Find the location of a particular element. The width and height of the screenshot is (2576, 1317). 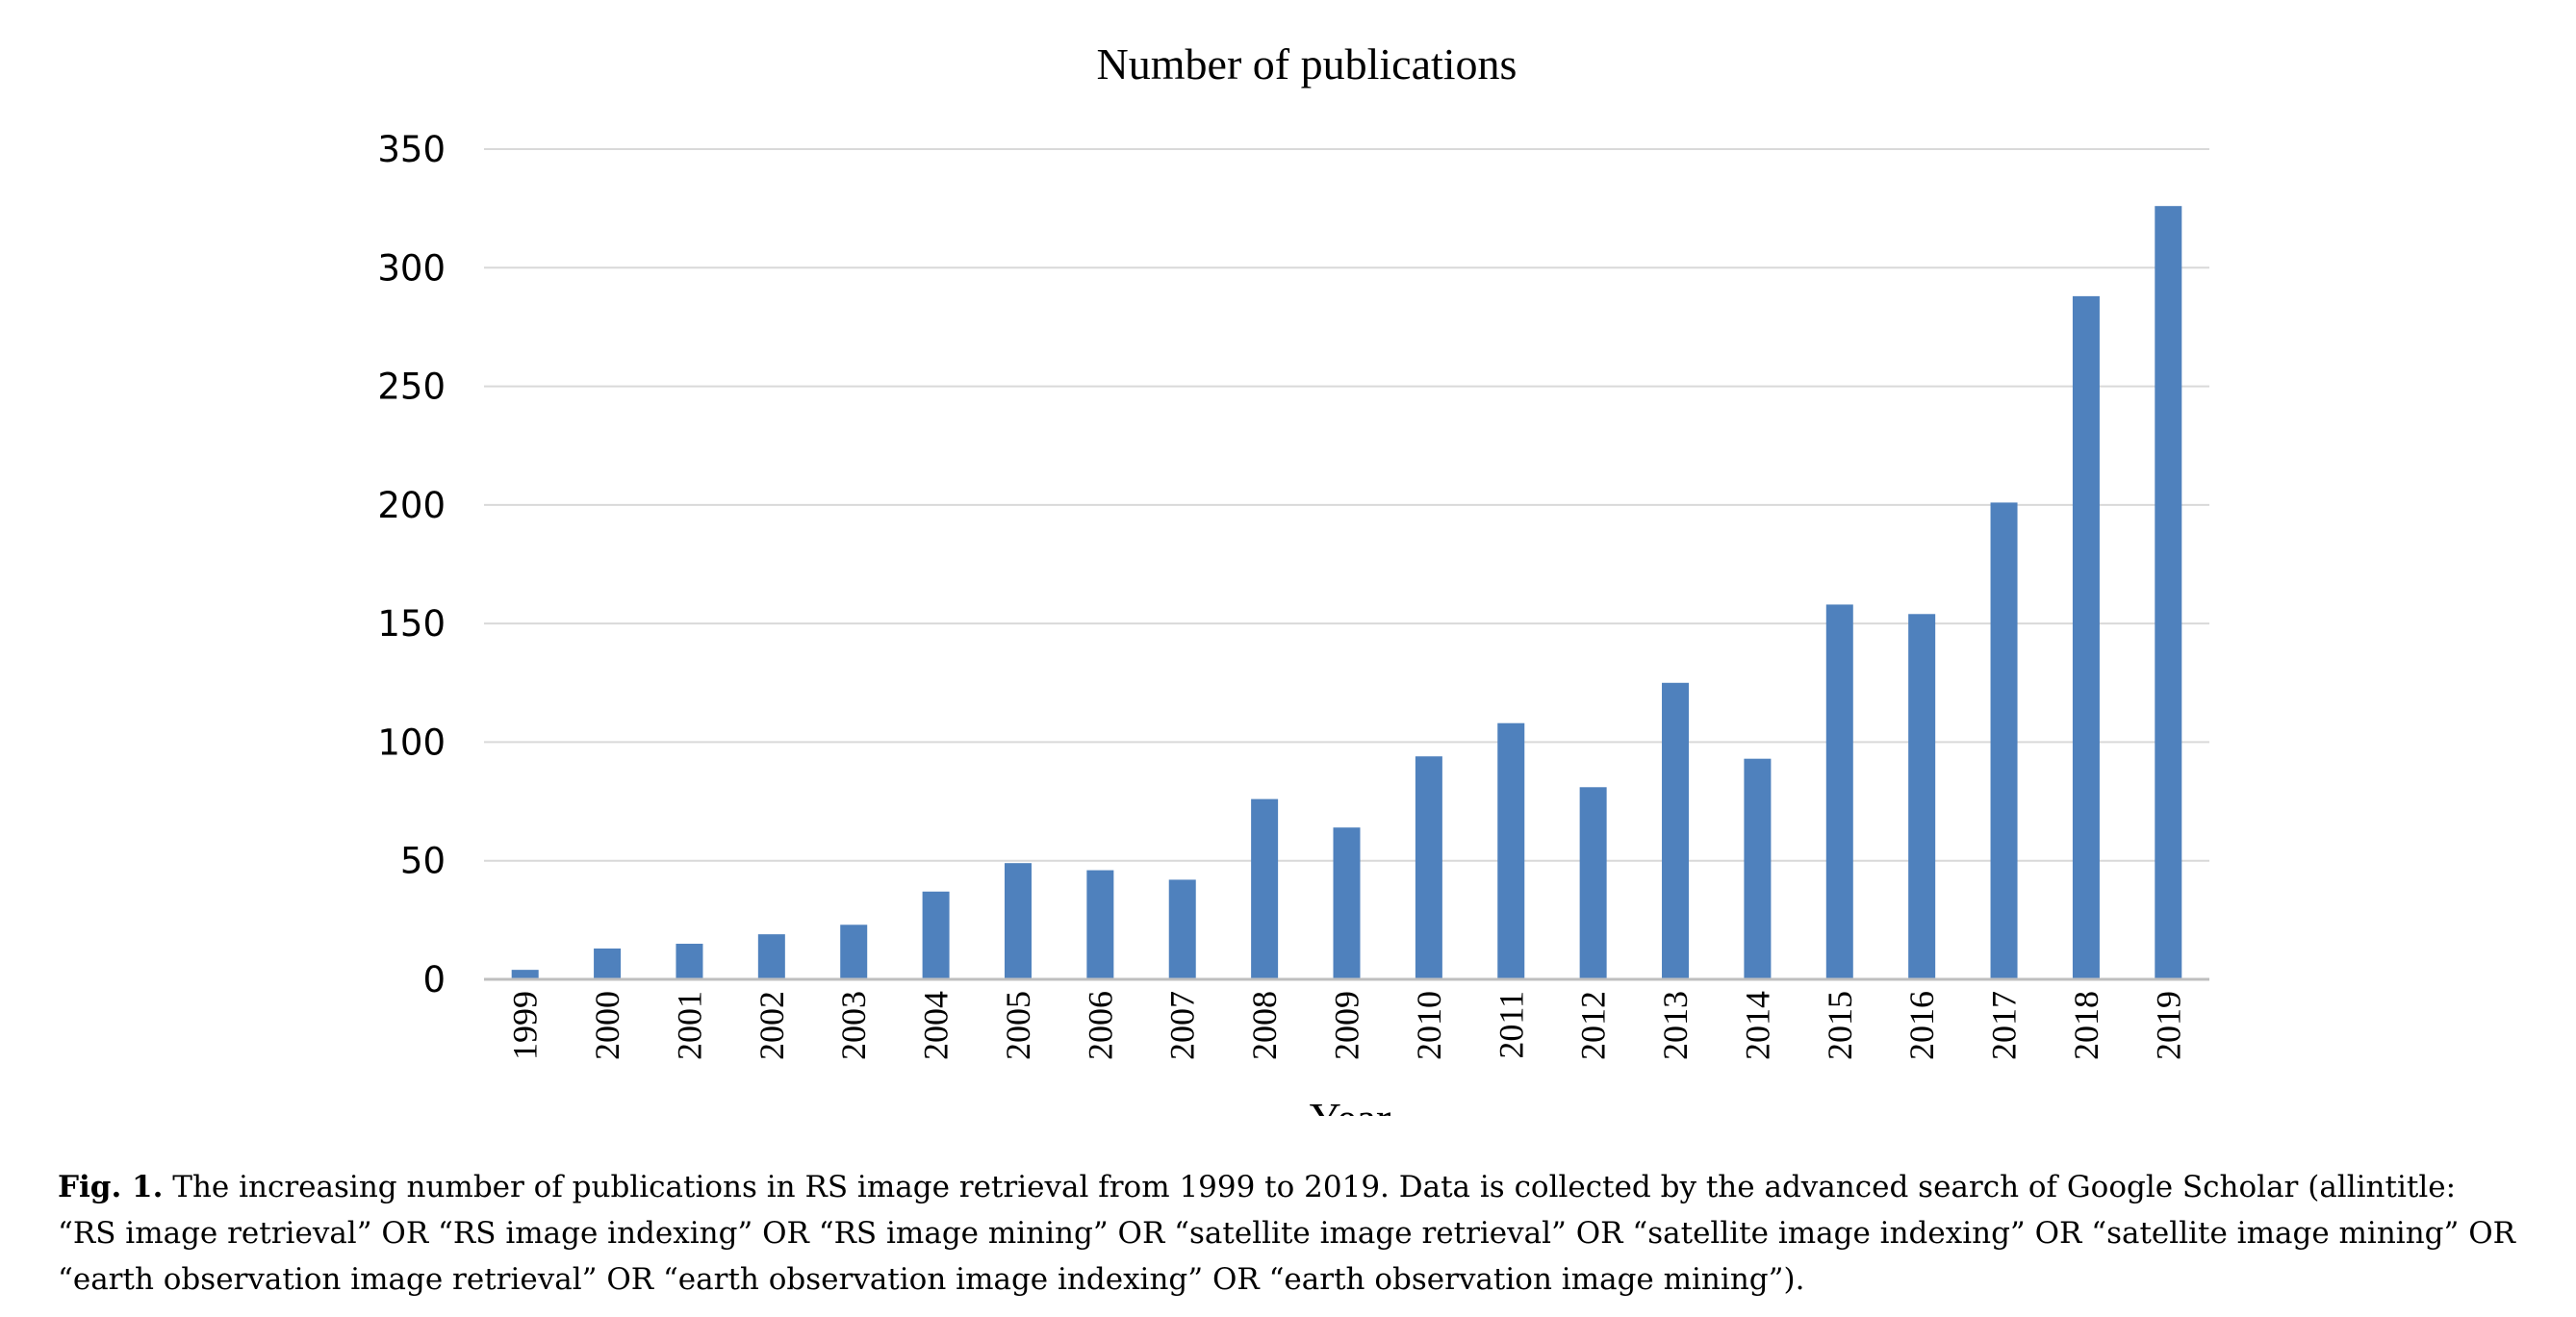

bar-2005 is located at coordinates (1018, 921).